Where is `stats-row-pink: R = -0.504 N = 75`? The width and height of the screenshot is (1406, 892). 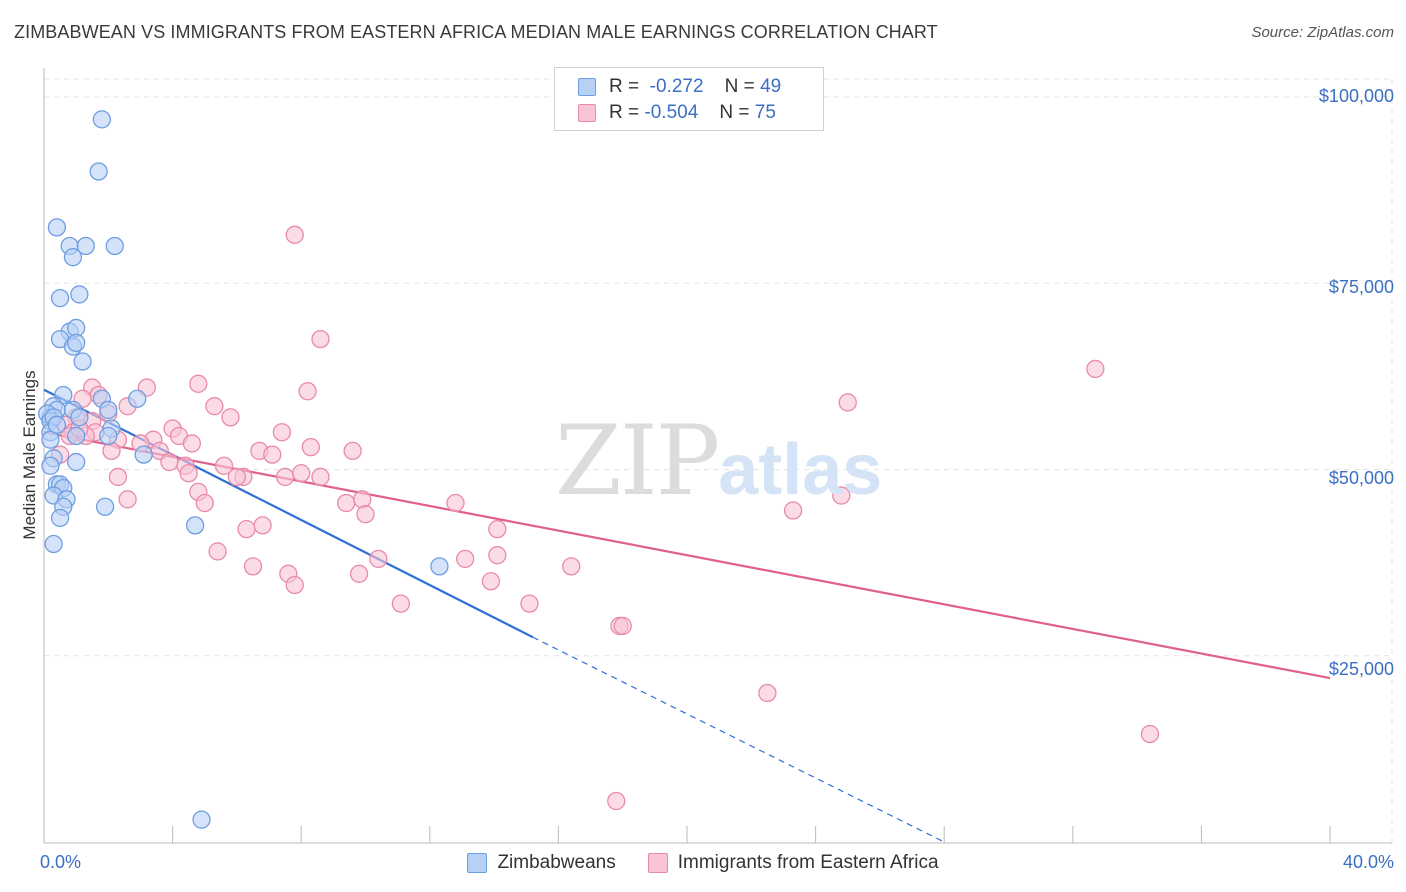
stats-row-pink: R = -0.504 N = 75 is located at coordinates (665, 113).